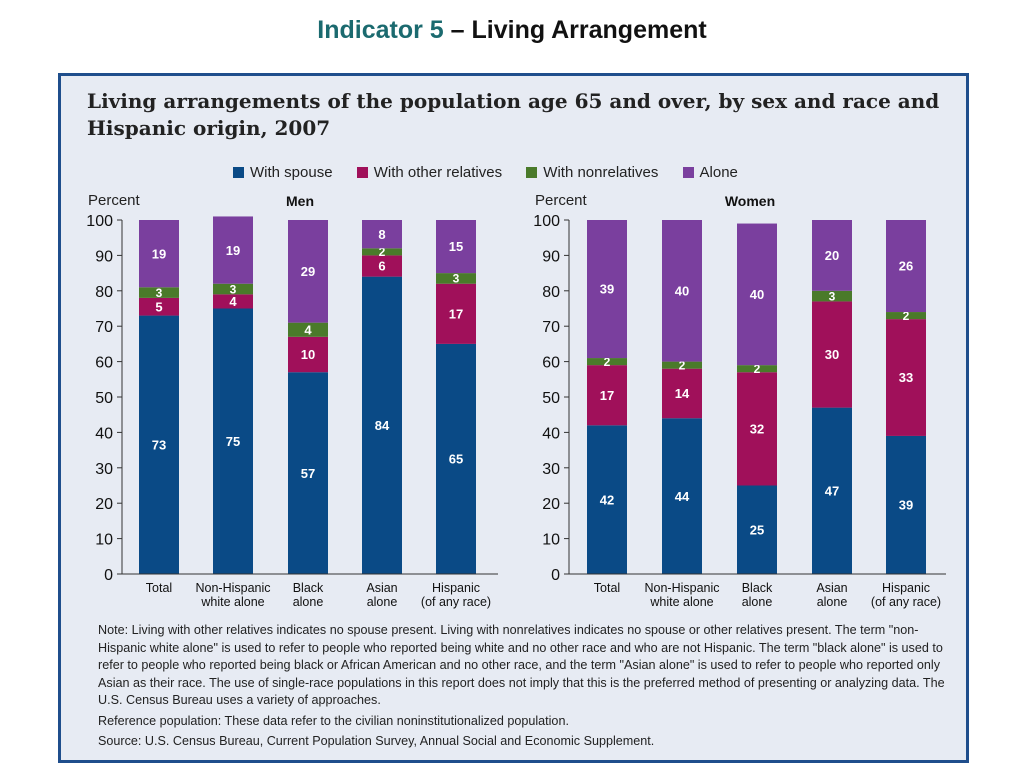 The image size is (1024, 768). Describe the element at coordinates (159, 588) in the screenshot. I see `category-label: Total` at that location.